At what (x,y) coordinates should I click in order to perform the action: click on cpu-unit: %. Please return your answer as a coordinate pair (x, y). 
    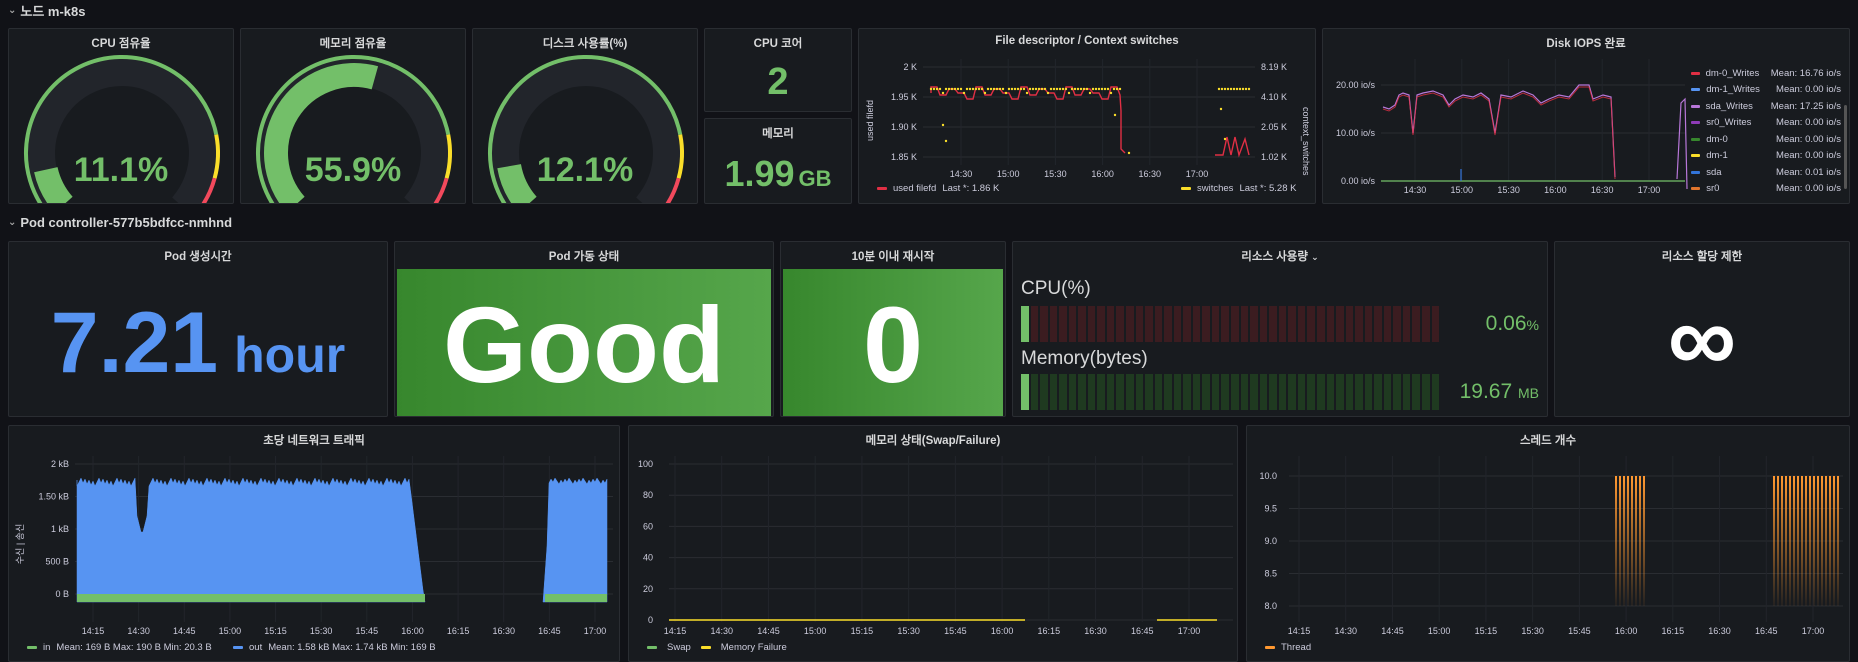
    Looking at the image, I should click on (1532, 325).